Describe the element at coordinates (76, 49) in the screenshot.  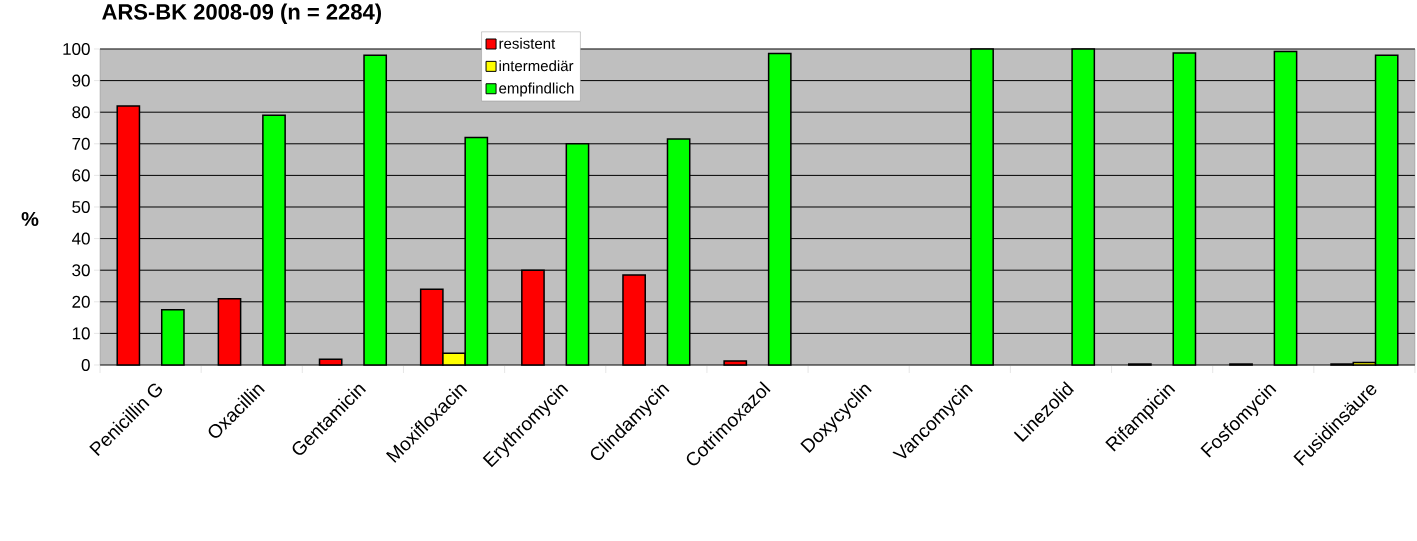
I see `y-tick-label: 100` at that location.